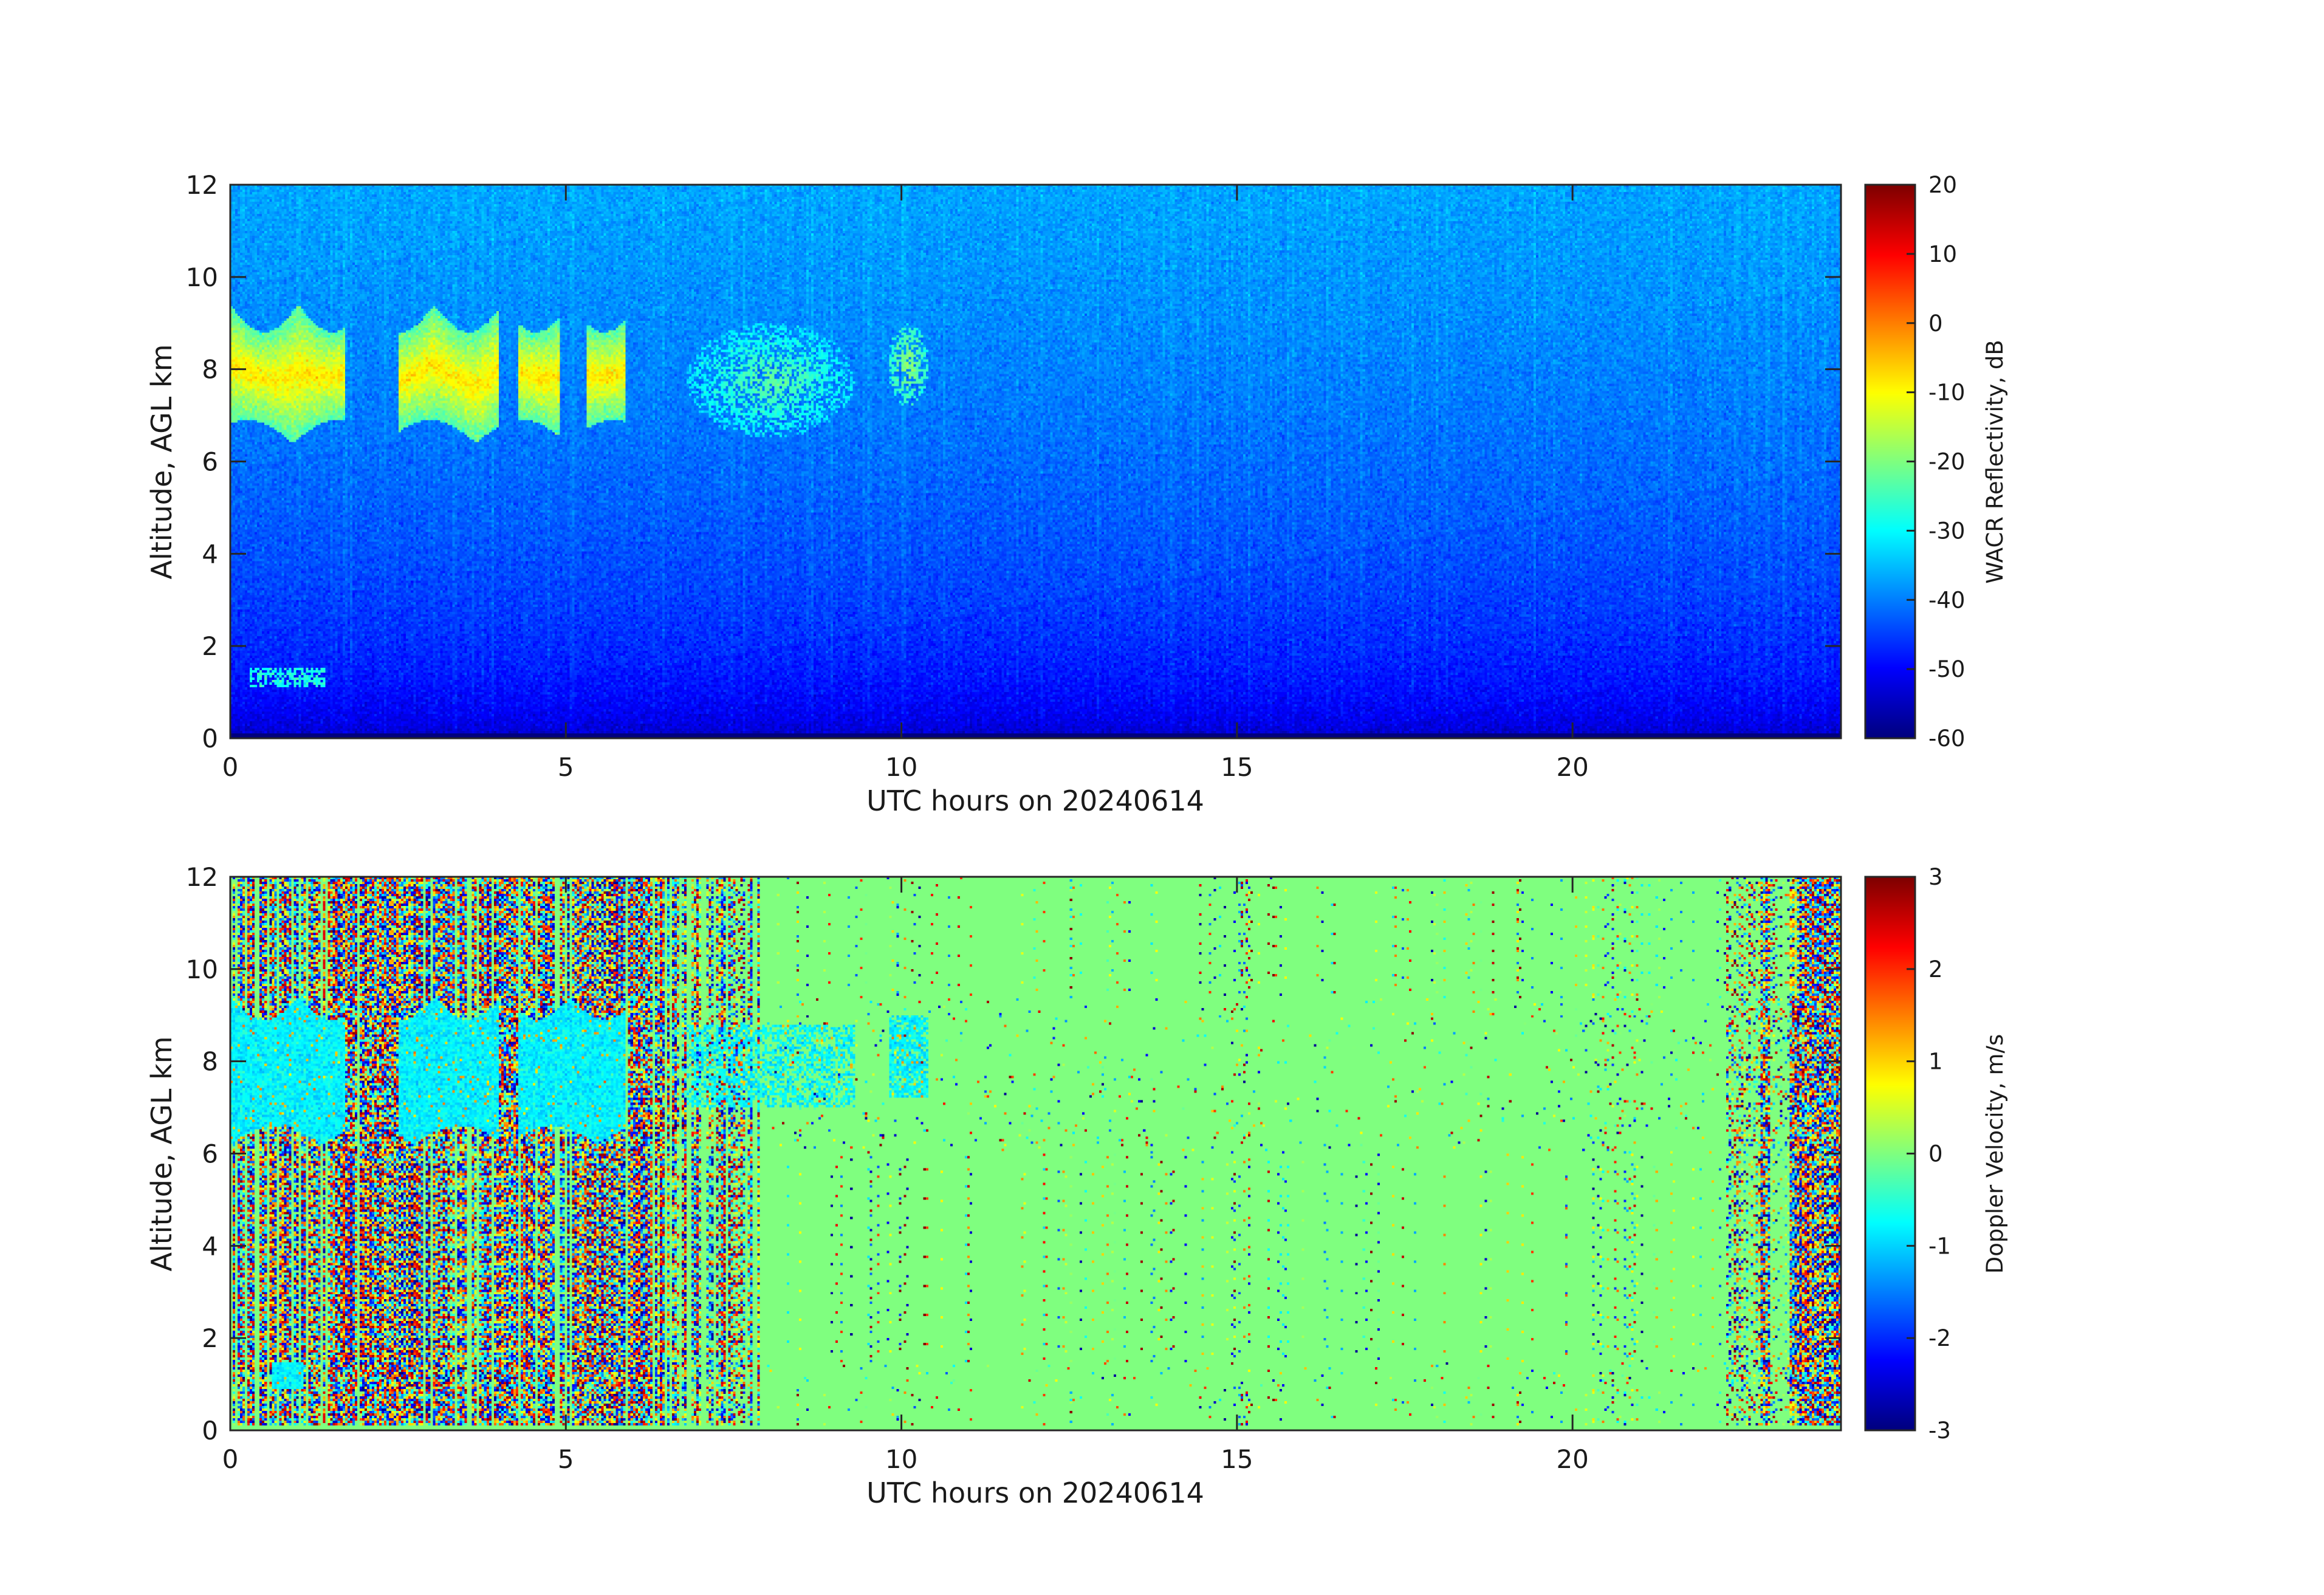 Image resolution: width=2324 pixels, height=1595 pixels. I want to click on colorbar-tick-label: -30, so click(1946, 531).